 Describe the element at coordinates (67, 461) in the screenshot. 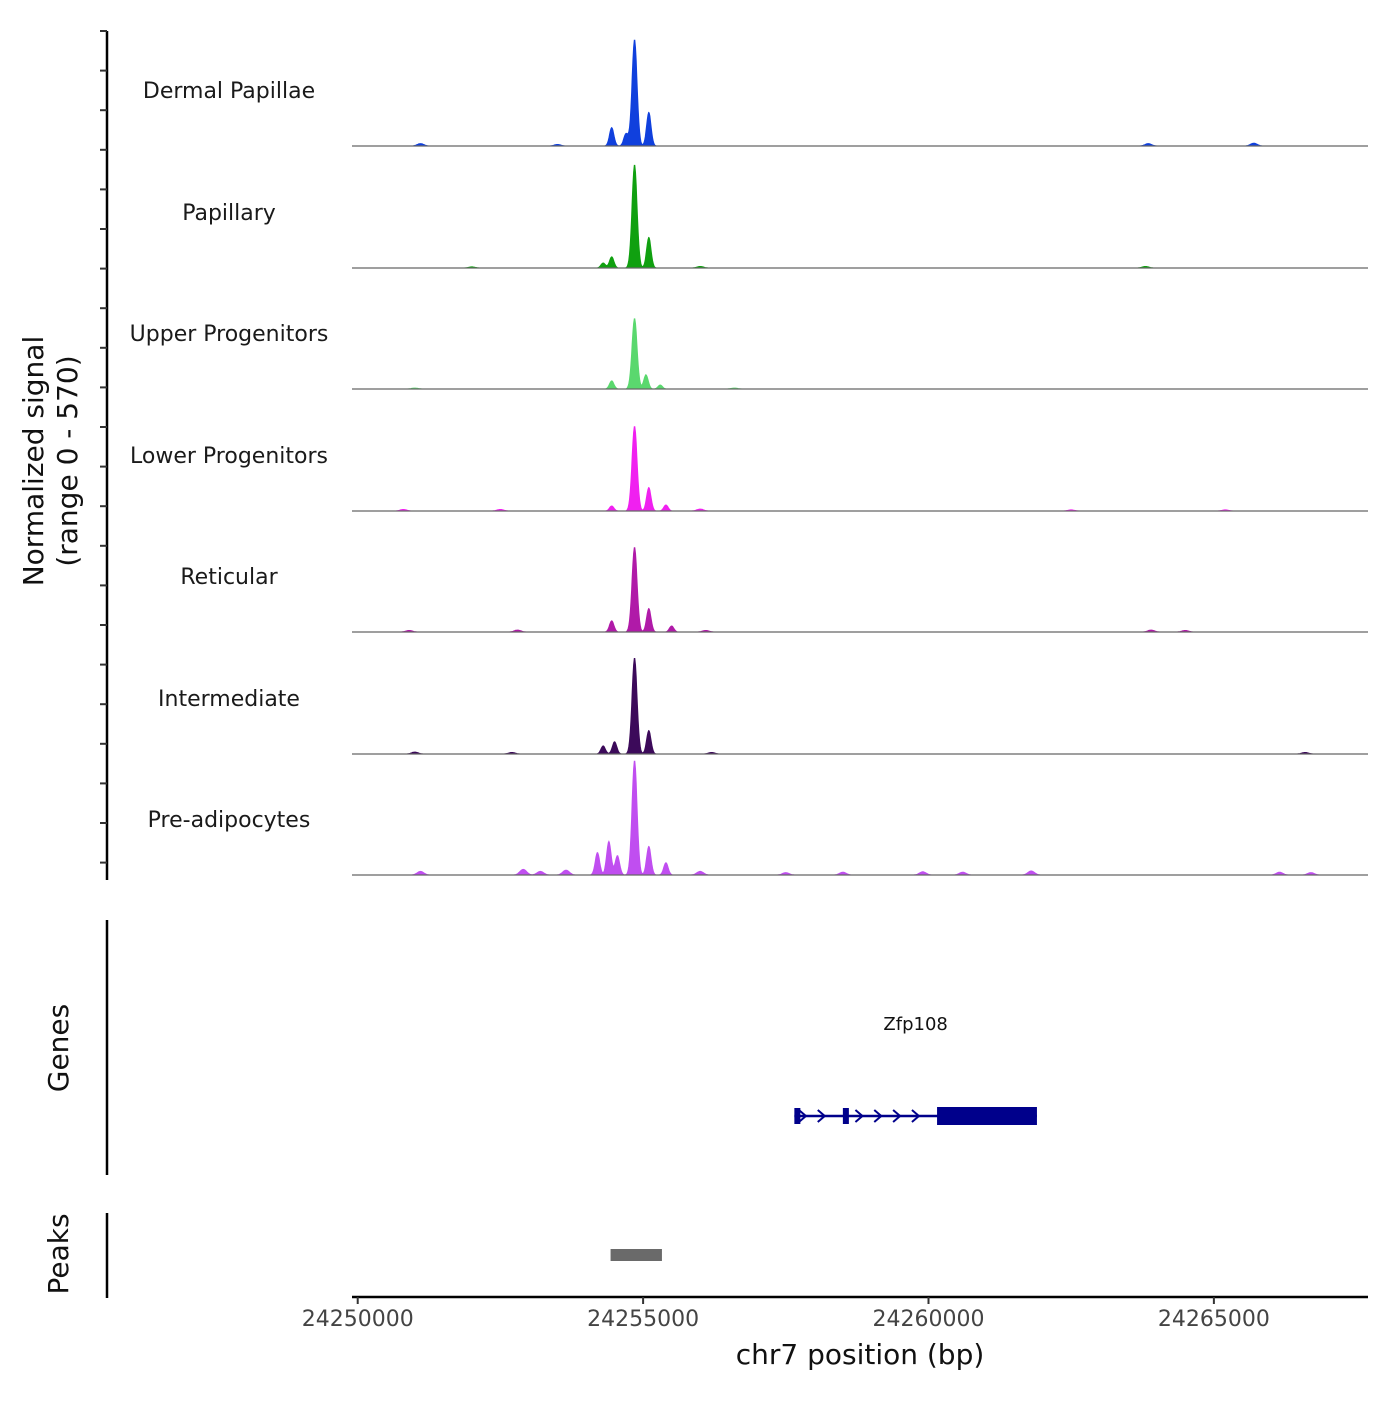

I see `y-axis-label-line2: (range 0 - 570)` at that location.